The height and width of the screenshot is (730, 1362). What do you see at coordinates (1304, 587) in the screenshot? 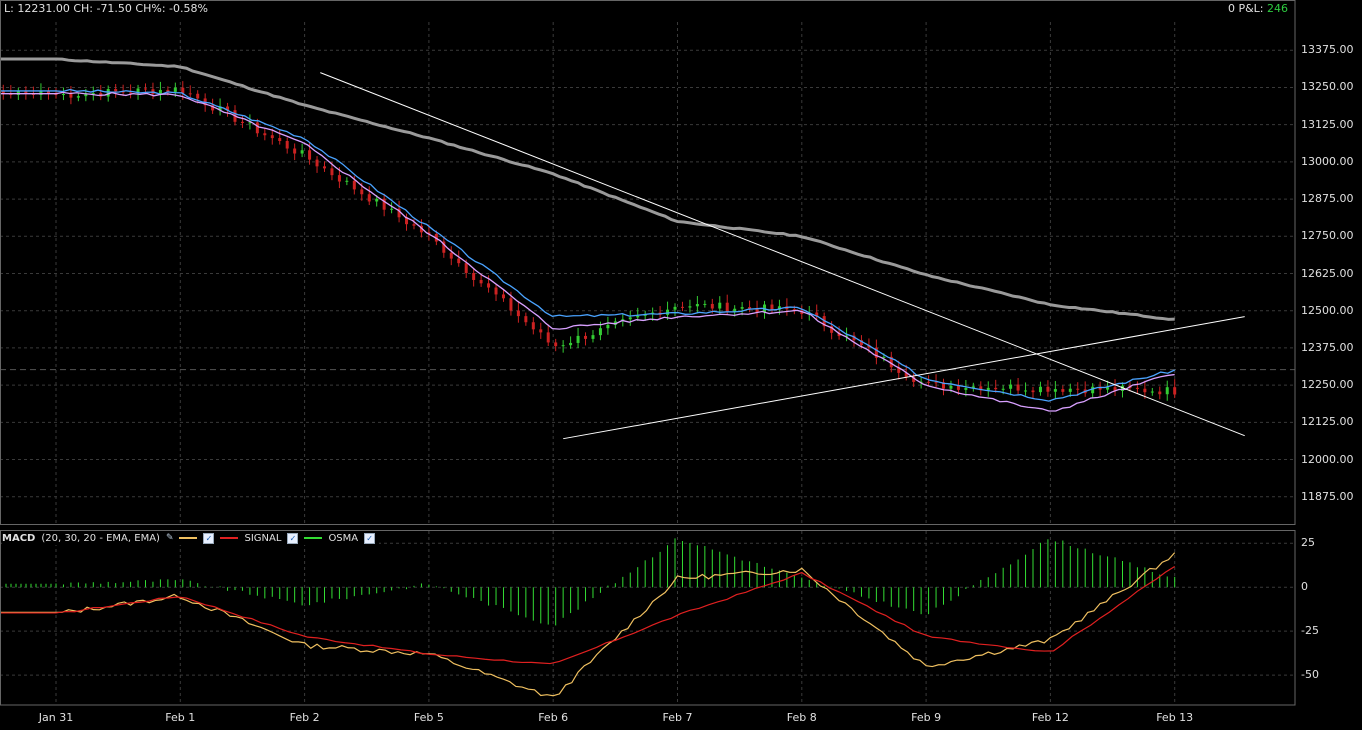
I see `macd-tick-label: 0` at bounding box center [1304, 587].